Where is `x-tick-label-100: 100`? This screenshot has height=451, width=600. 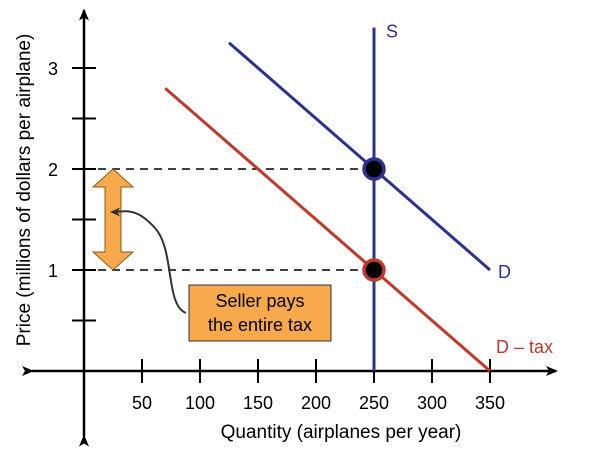 x-tick-label-100: 100 is located at coordinates (200, 403).